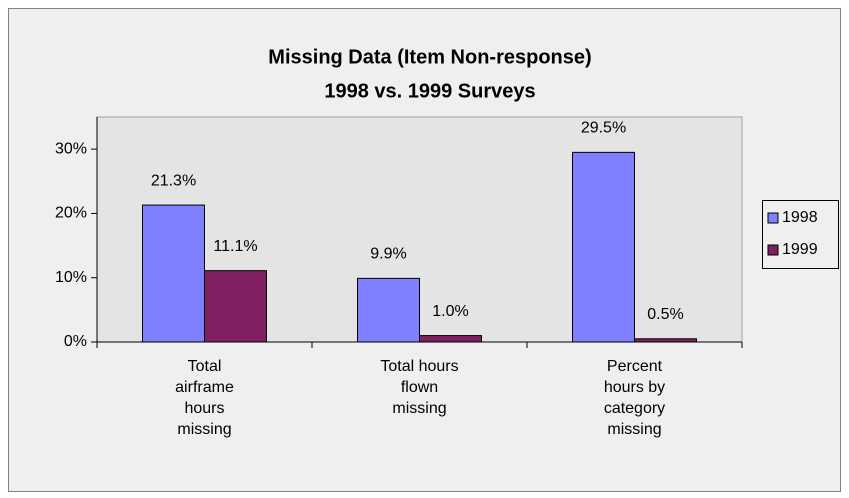  What do you see at coordinates (450, 311) in the screenshot?
I see `data-label: 1.0%` at bounding box center [450, 311].